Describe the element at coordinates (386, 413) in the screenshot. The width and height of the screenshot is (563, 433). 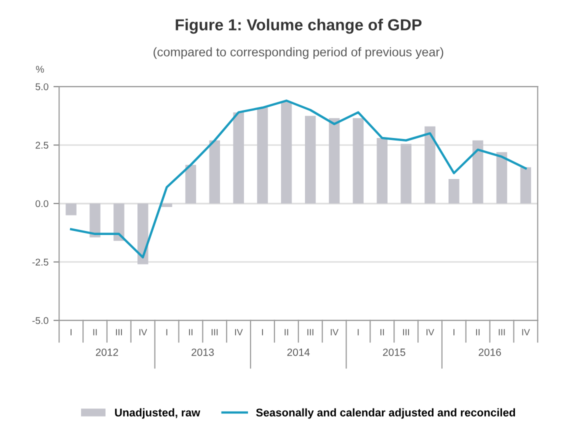
I see `legend-label: Seasonally and calendar adjusted and reconciled` at that location.